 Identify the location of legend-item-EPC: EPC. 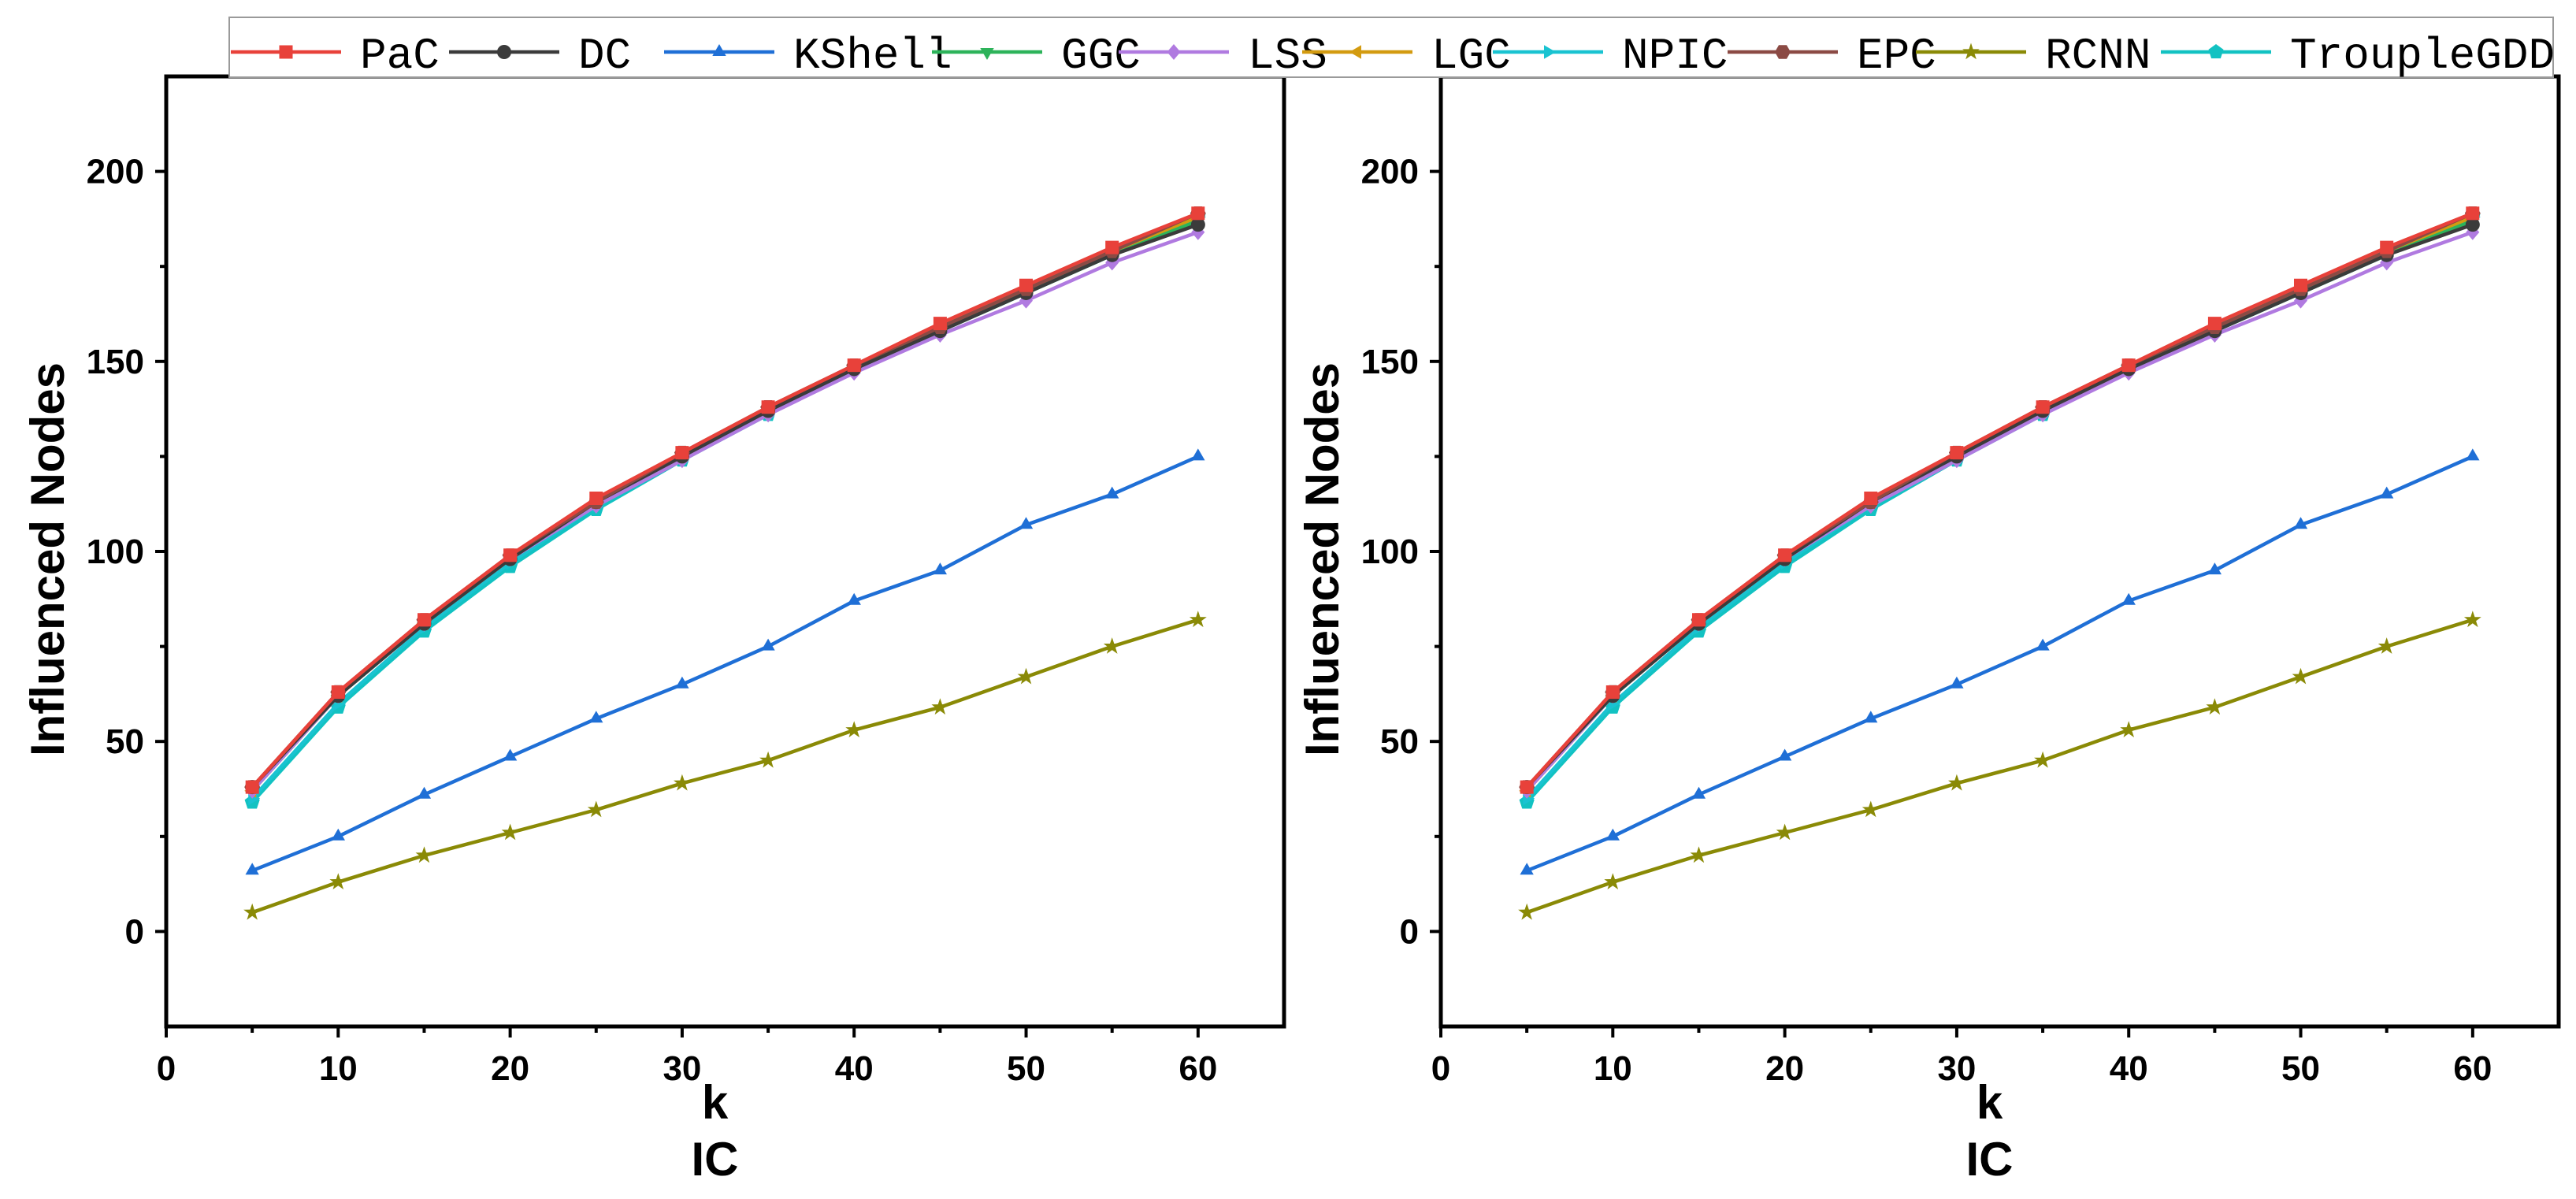
(1832, 56).